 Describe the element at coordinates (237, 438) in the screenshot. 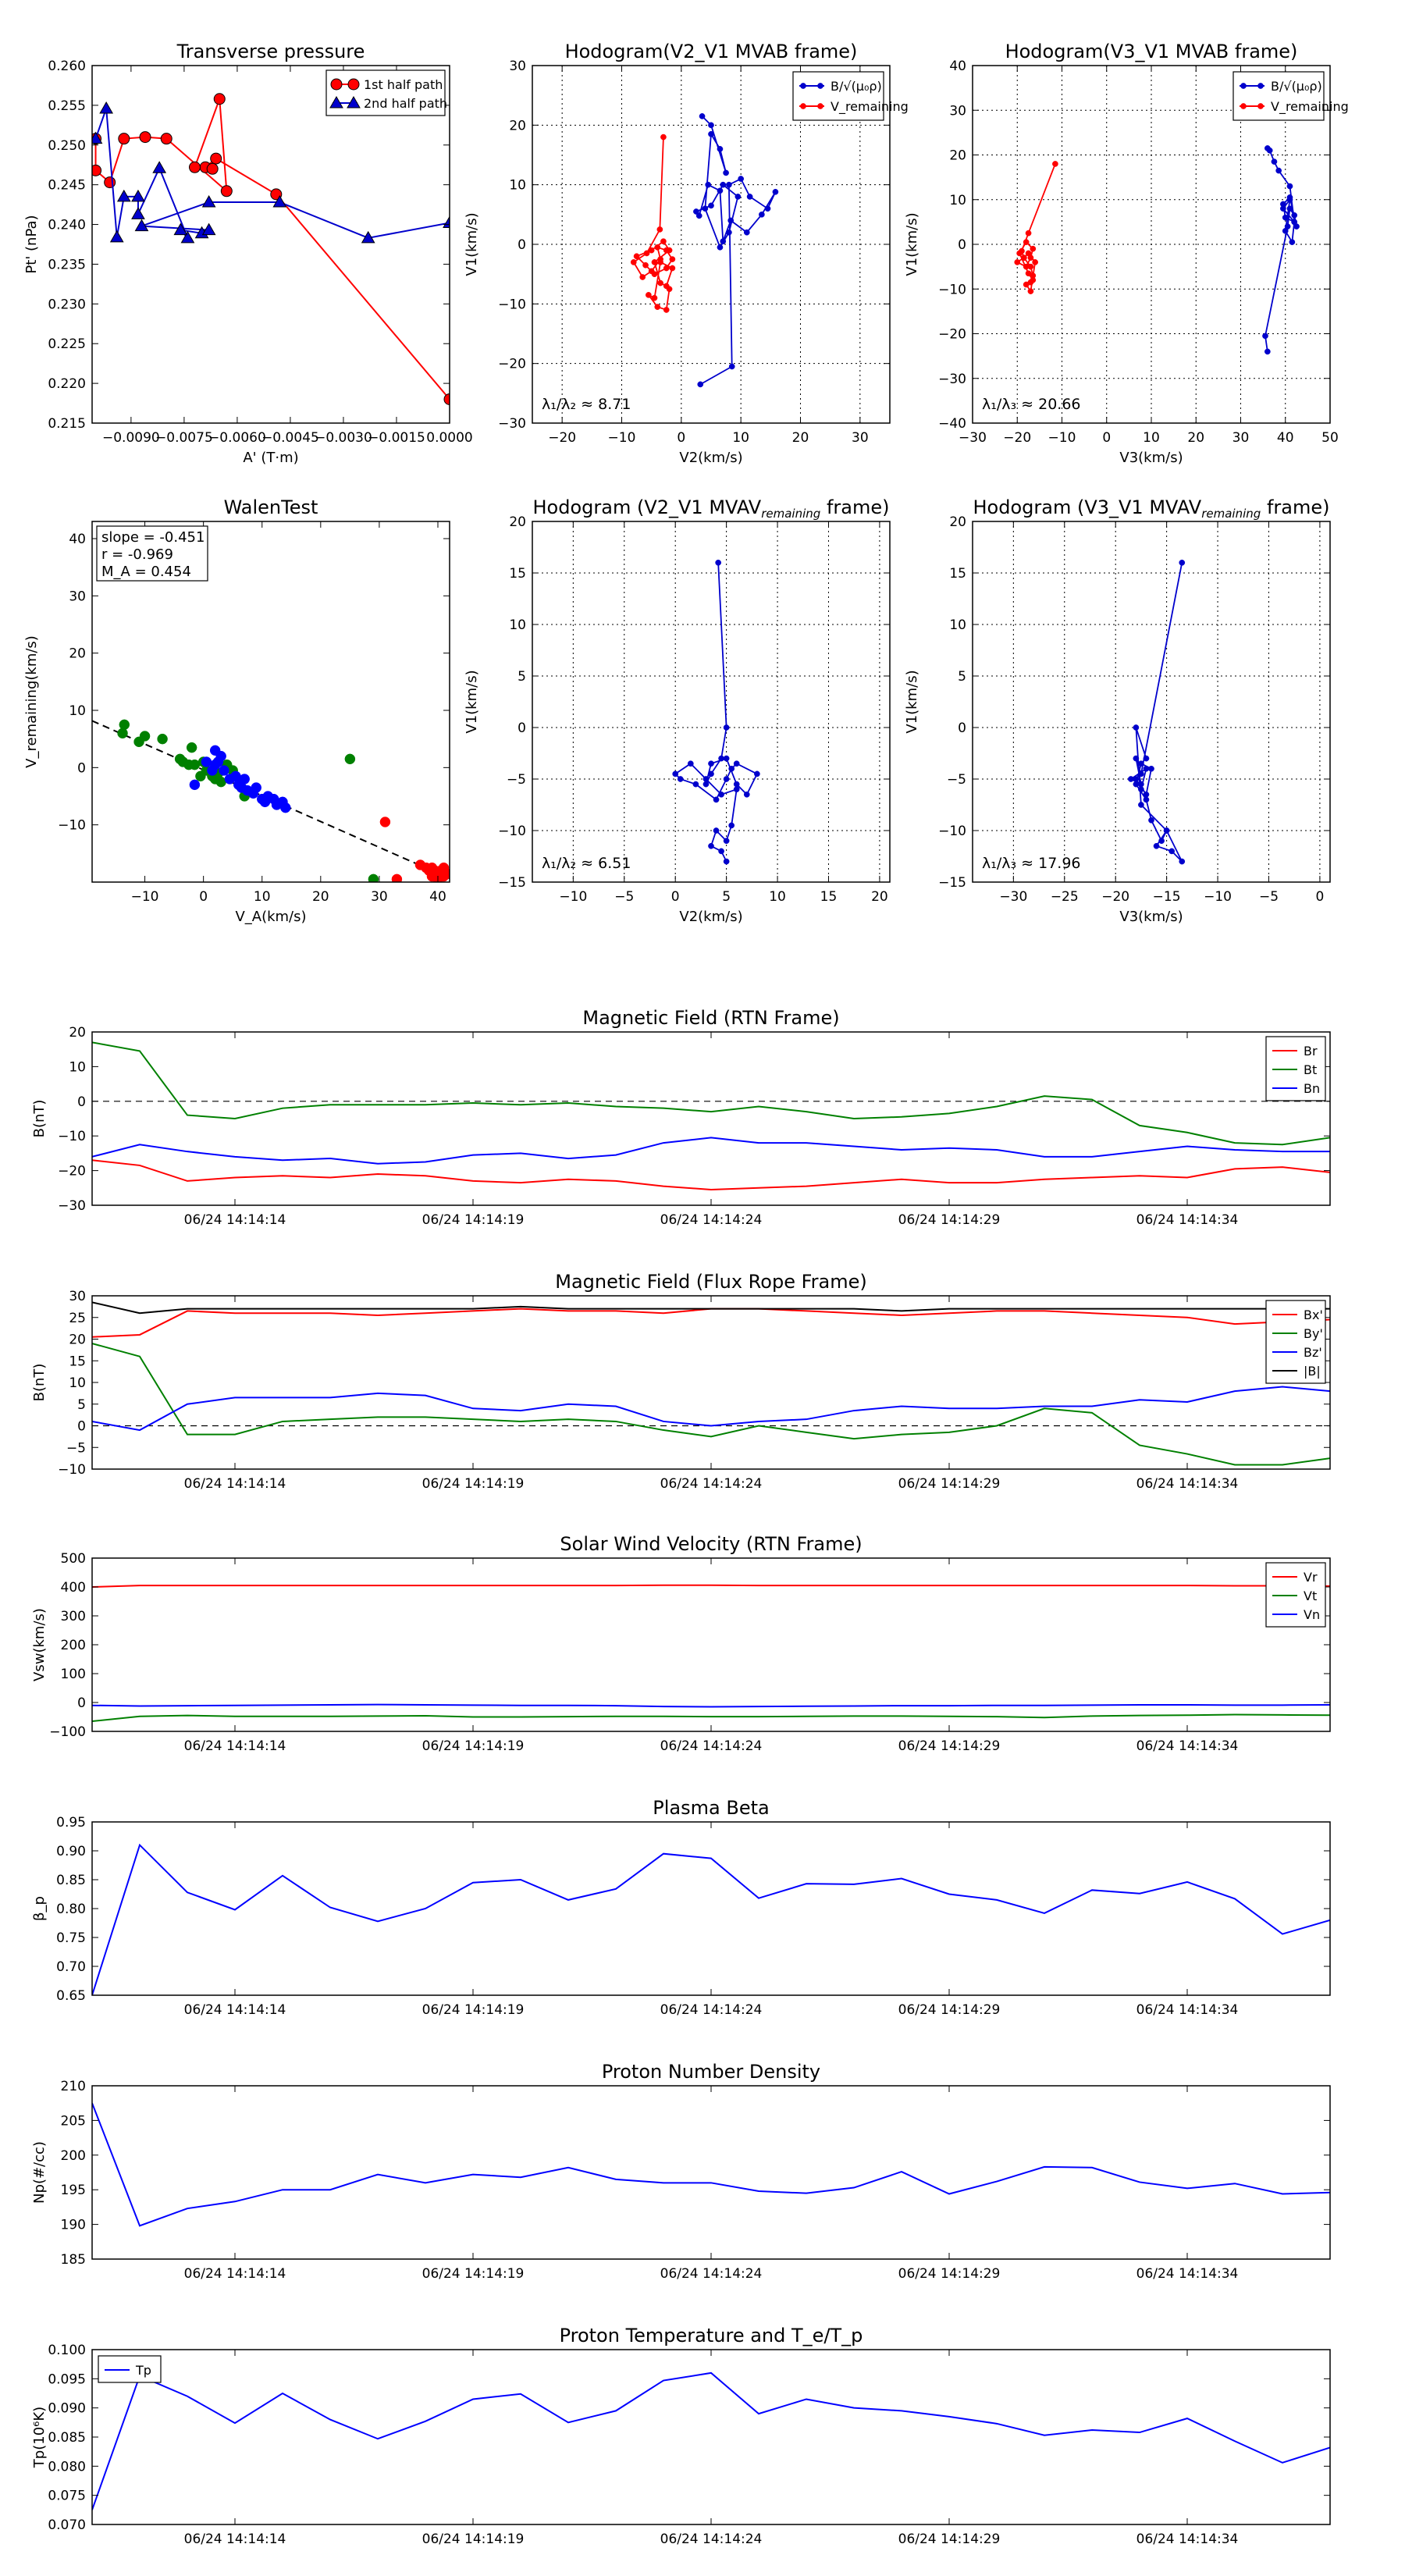

I see `x-tick-label: −0.0060` at that location.